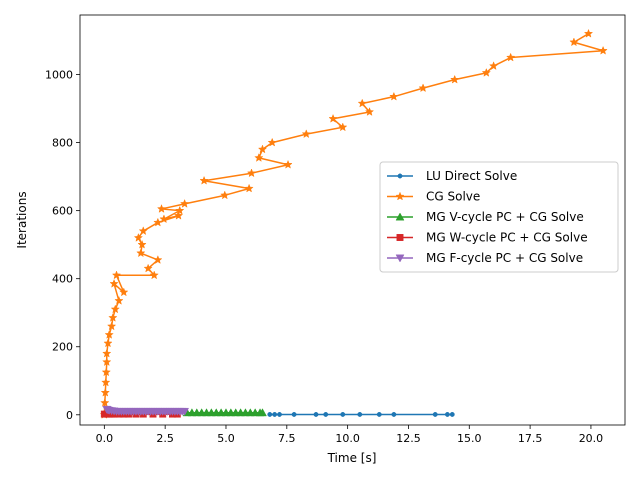  I want to click on y-tick-label: 0, so click(69, 415).